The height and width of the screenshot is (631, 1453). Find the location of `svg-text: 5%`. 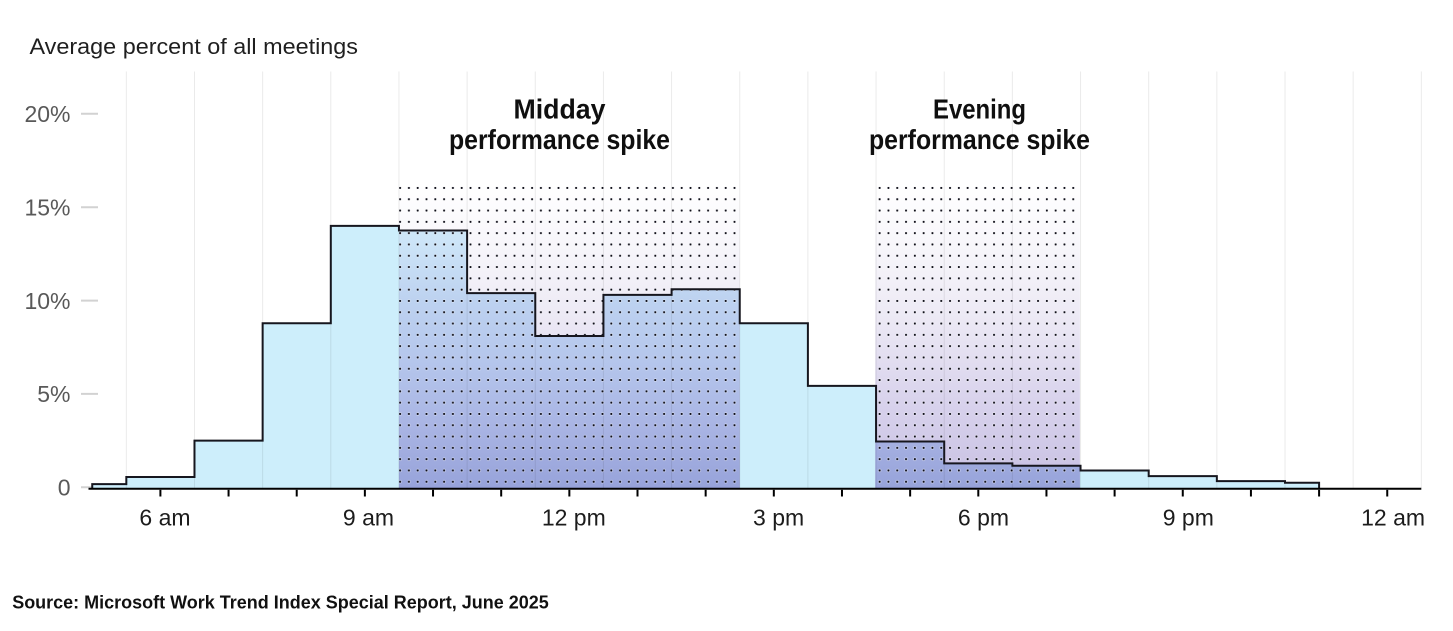

svg-text: 5% is located at coordinates (53, 394).